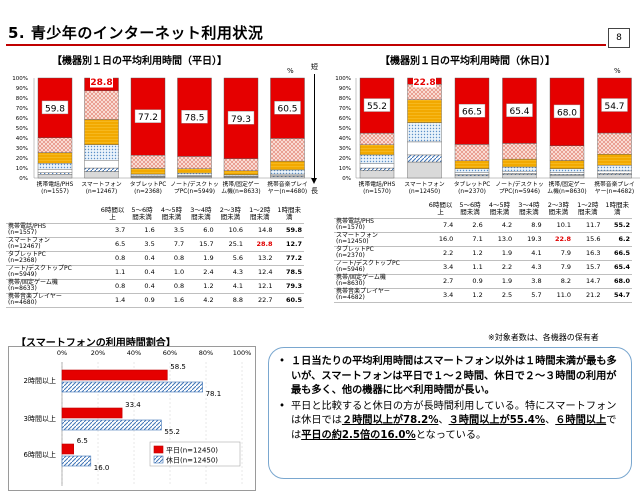 This screenshot has width=640, height=497. I want to click on x-category-label: 携帯電話/PHS, so click(377, 184).